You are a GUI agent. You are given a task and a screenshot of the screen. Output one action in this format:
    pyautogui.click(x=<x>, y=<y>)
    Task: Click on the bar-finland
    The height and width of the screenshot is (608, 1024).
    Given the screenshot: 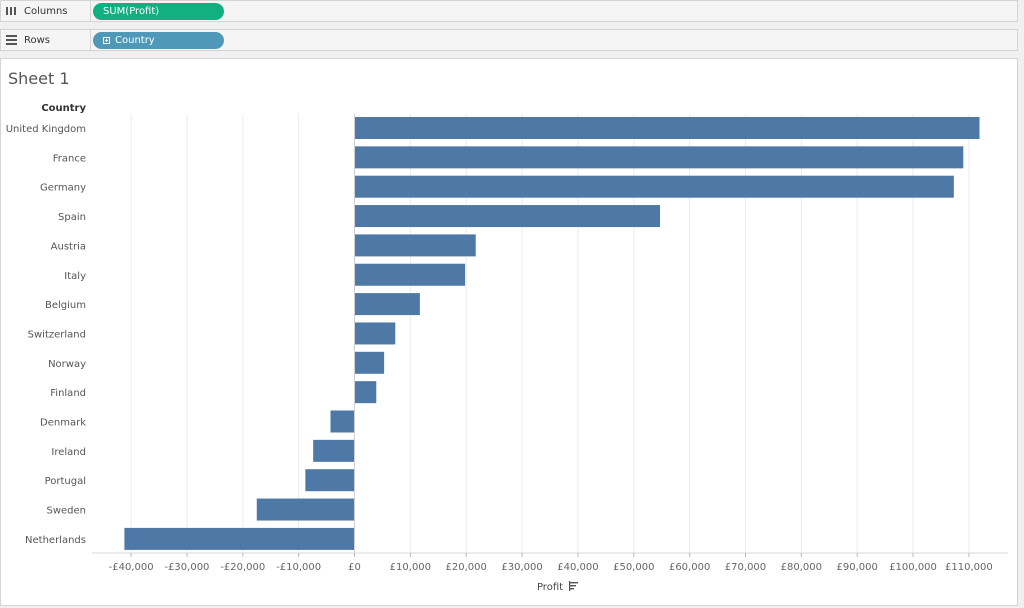 What is the action you would take?
    pyautogui.click(x=365, y=392)
    